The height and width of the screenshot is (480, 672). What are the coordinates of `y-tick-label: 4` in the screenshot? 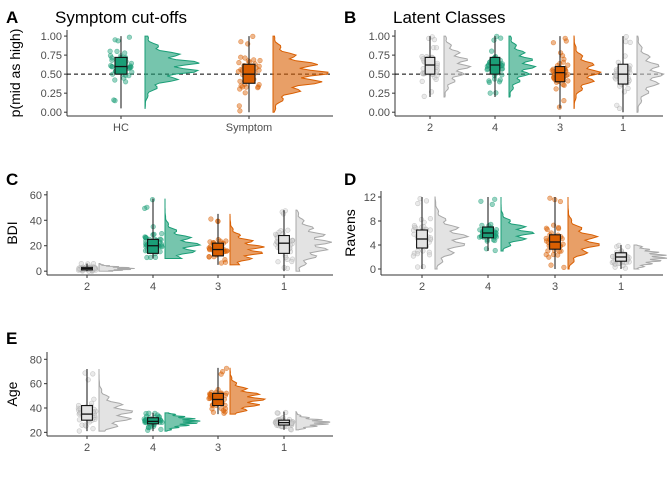 It's located at (373, 246).